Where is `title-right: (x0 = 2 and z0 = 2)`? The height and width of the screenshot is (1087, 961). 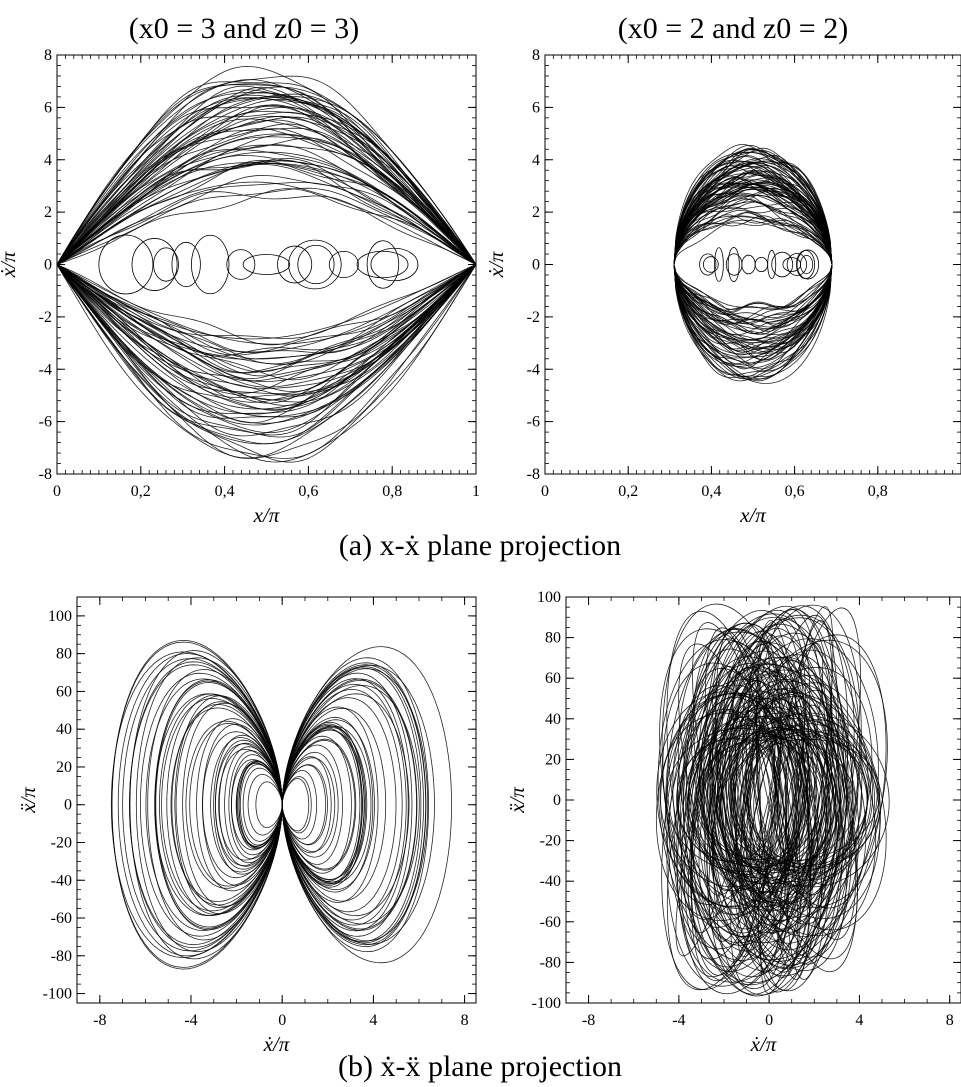
title-right: (x0 = 2 and z0 = 2) is located at coordinates (733, 28).